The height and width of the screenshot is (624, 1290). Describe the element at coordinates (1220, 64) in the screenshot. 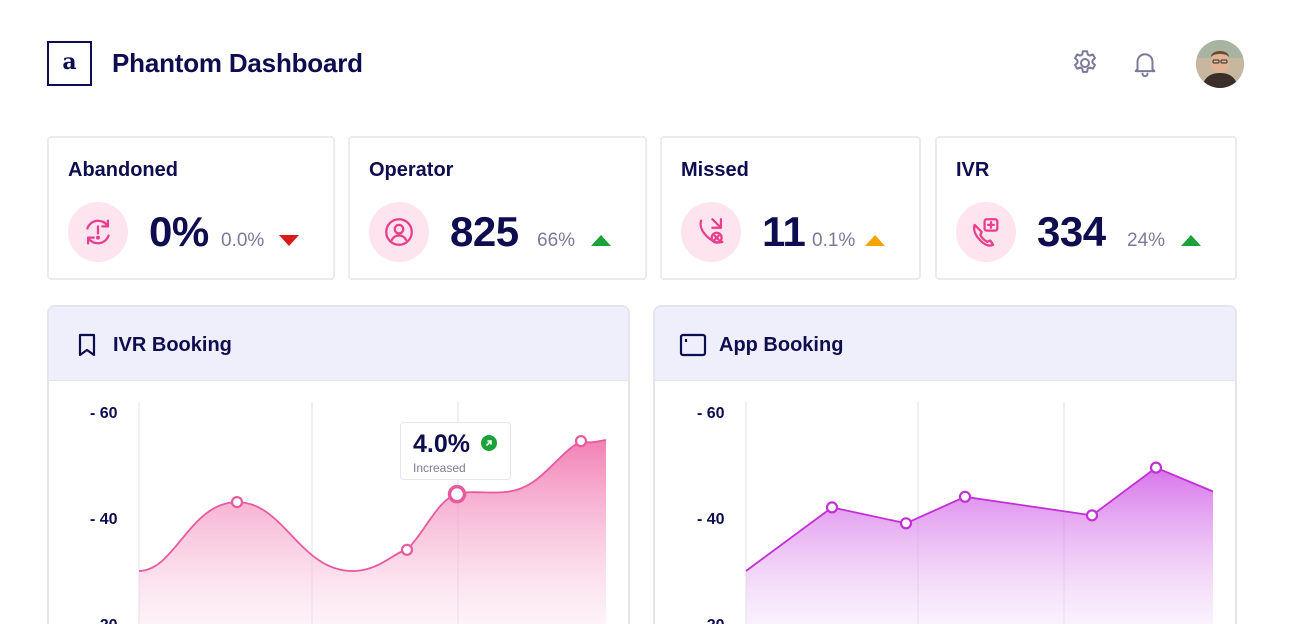

I see `avatar` at that location.